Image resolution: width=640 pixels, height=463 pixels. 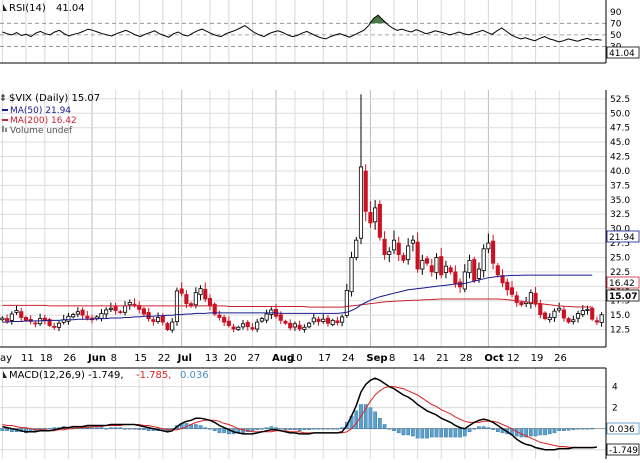 What do you see at coordinates (537, 358) in the screenshot?
I see `x-tick-label: 19` at bounding box center [537, 358].